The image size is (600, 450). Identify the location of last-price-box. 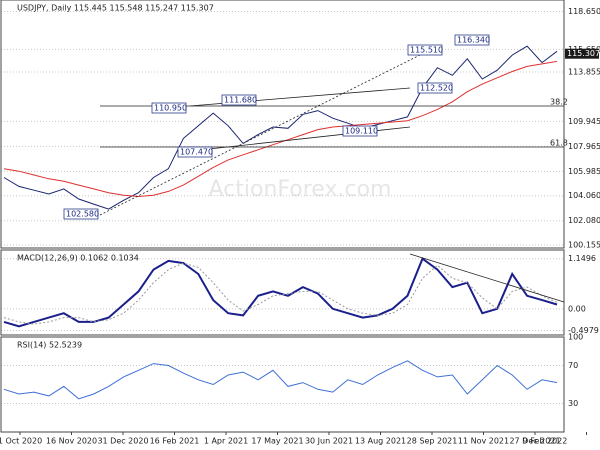
(582, 53).